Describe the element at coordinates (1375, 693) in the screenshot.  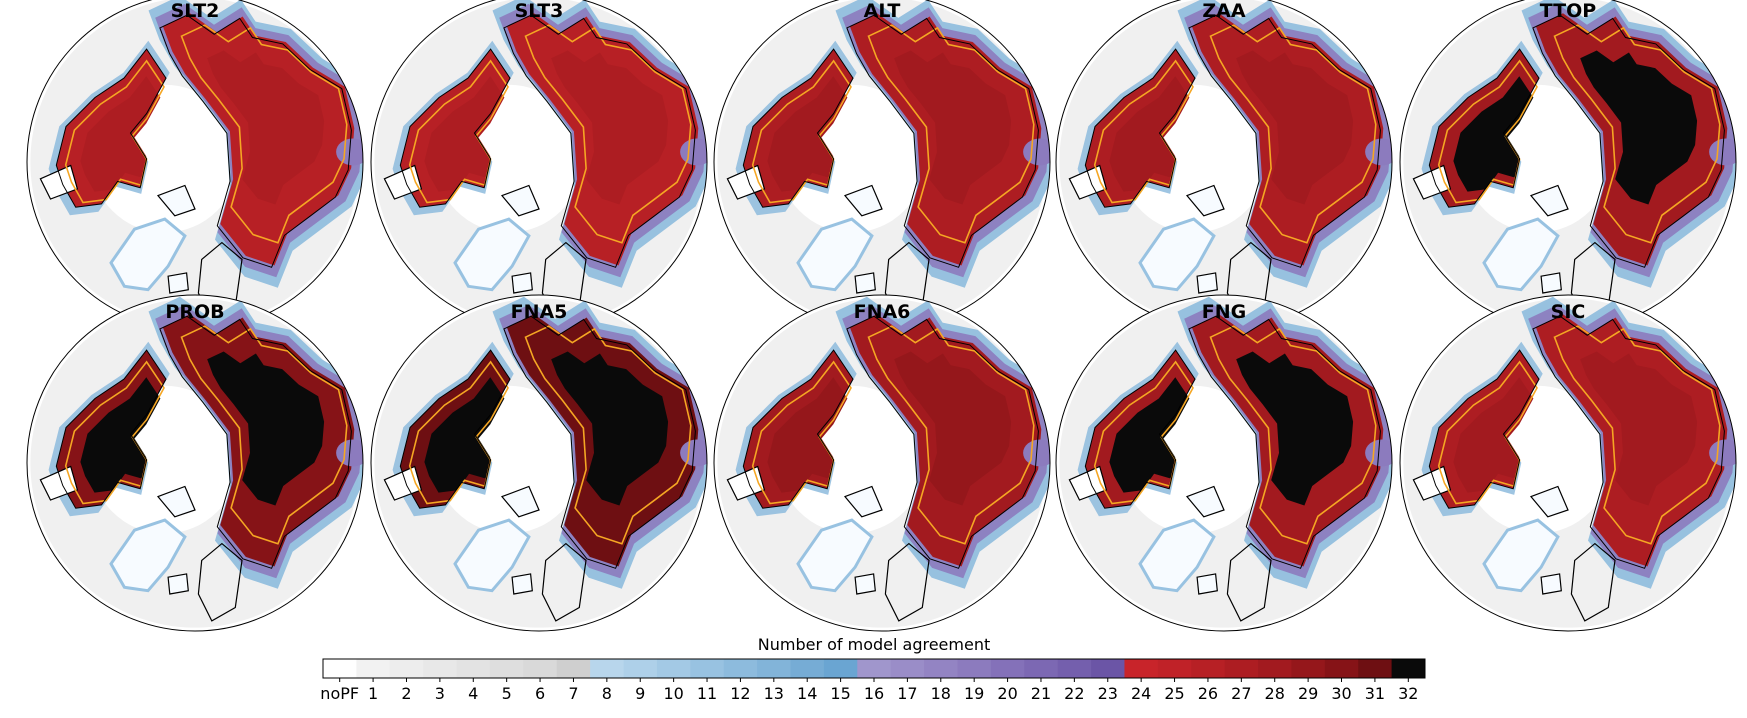
I see `colorbar-tick-label: 31` at that location.